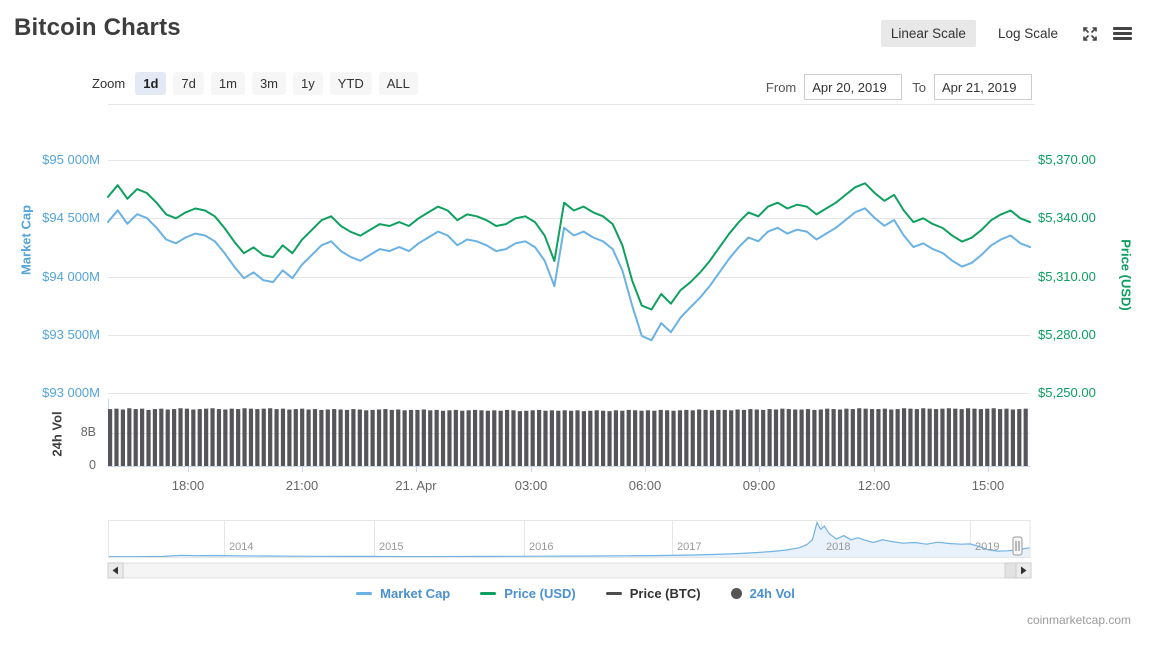  What do you see at coordinates (398, 83) in the screenshot?
I see `range-button-all: ALL` at bounding box center [398, 83].